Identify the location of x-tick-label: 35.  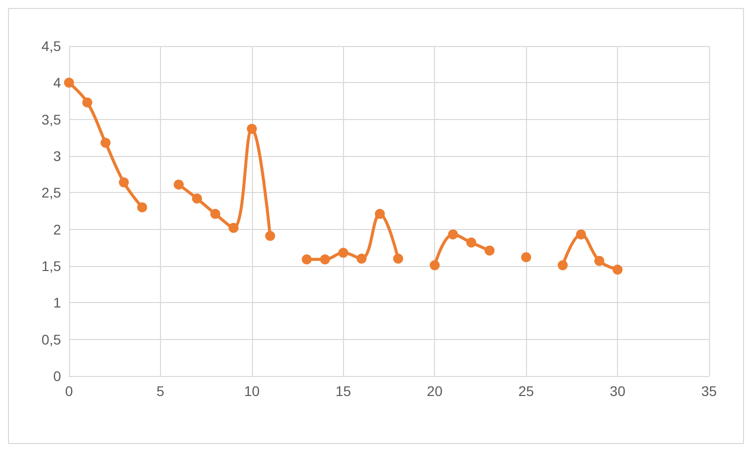
(709, 391).